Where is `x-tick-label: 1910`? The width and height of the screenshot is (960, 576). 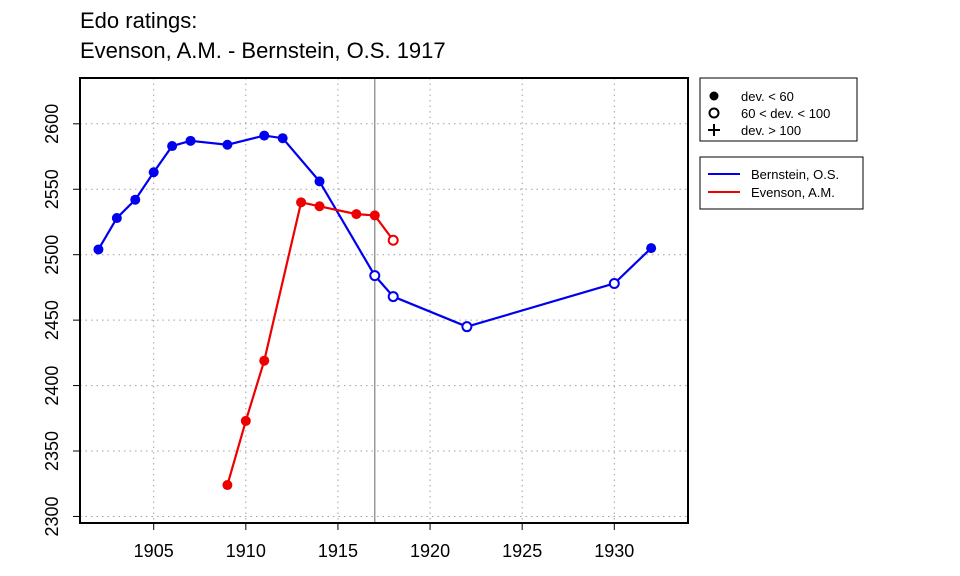 x-tick-label: 1910 is located at coordinates (246, 551).